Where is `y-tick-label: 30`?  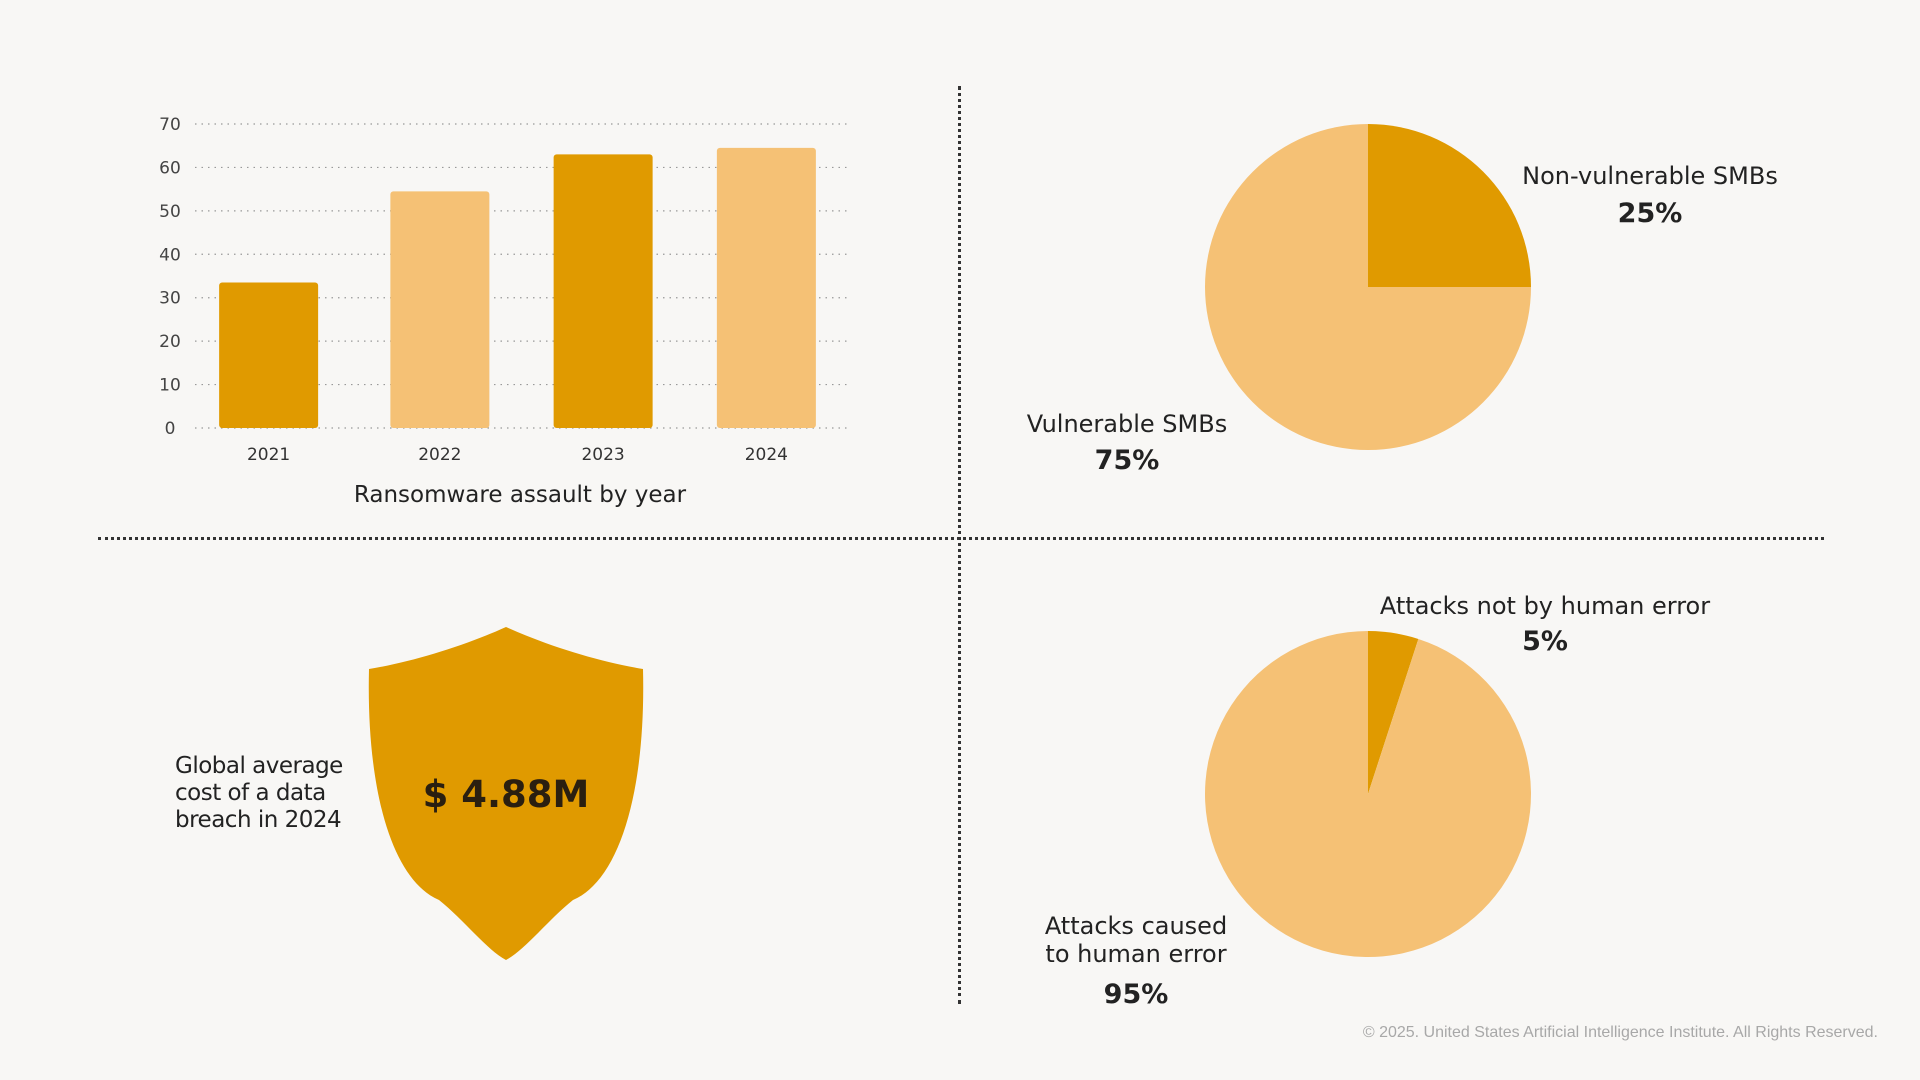 y-tick-label: 30 is located at coordinates (170, 299).